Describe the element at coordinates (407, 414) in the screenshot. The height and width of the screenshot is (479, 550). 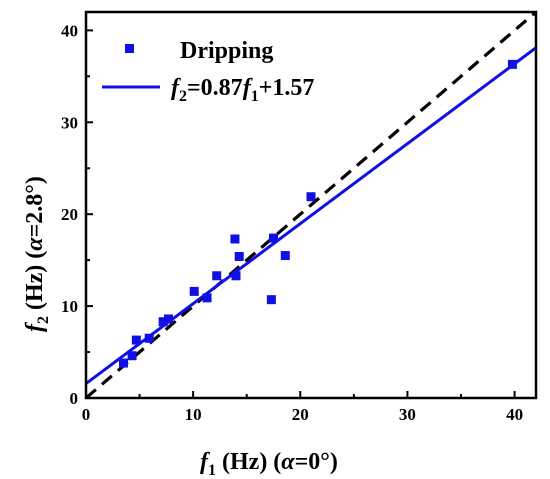
I see `x-tick-label: 30` at that location.